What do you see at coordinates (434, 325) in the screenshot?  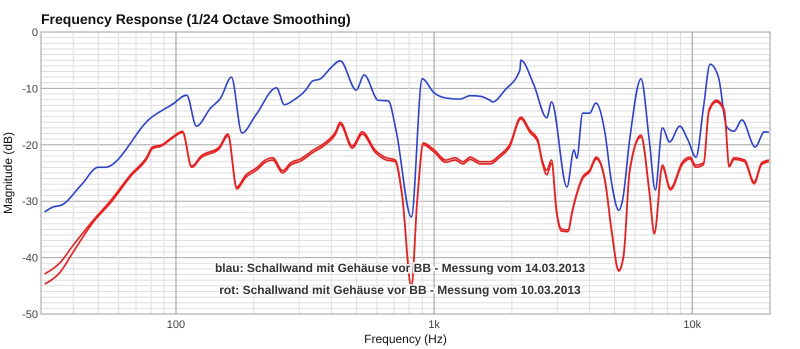 I see `x-tick-label: 1k` at bounding box center [434, 325].